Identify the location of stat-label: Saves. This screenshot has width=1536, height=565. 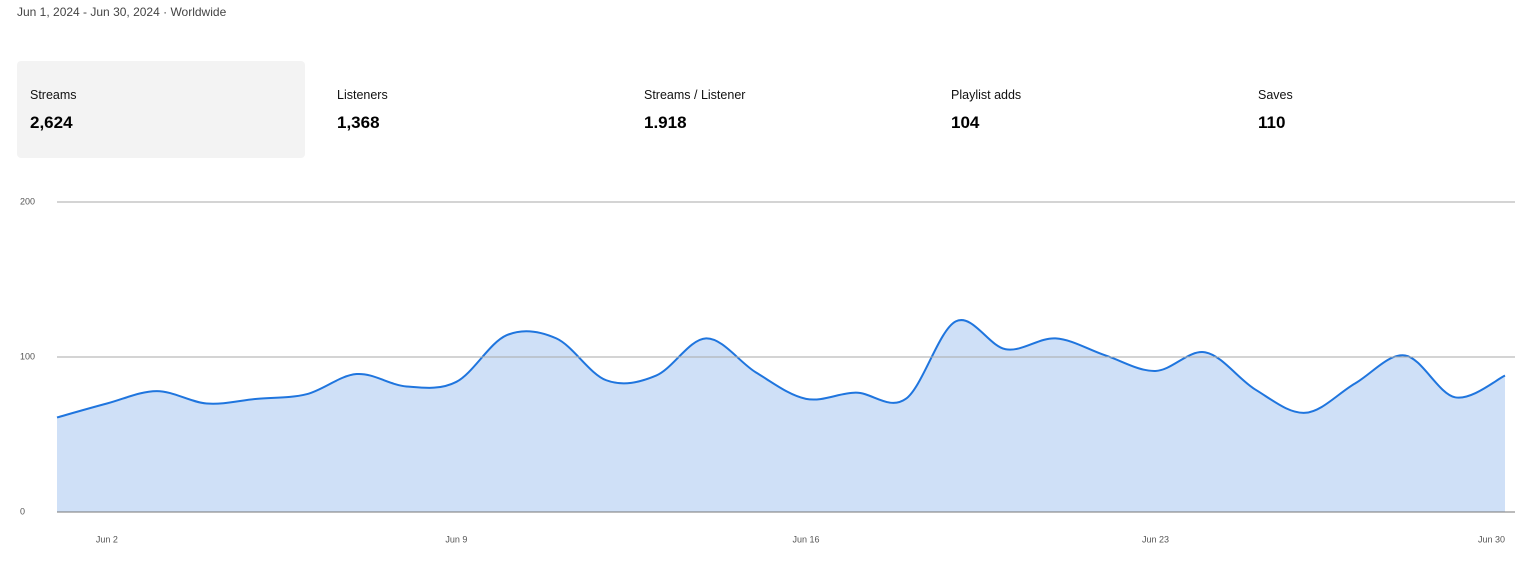
(1275, 95).